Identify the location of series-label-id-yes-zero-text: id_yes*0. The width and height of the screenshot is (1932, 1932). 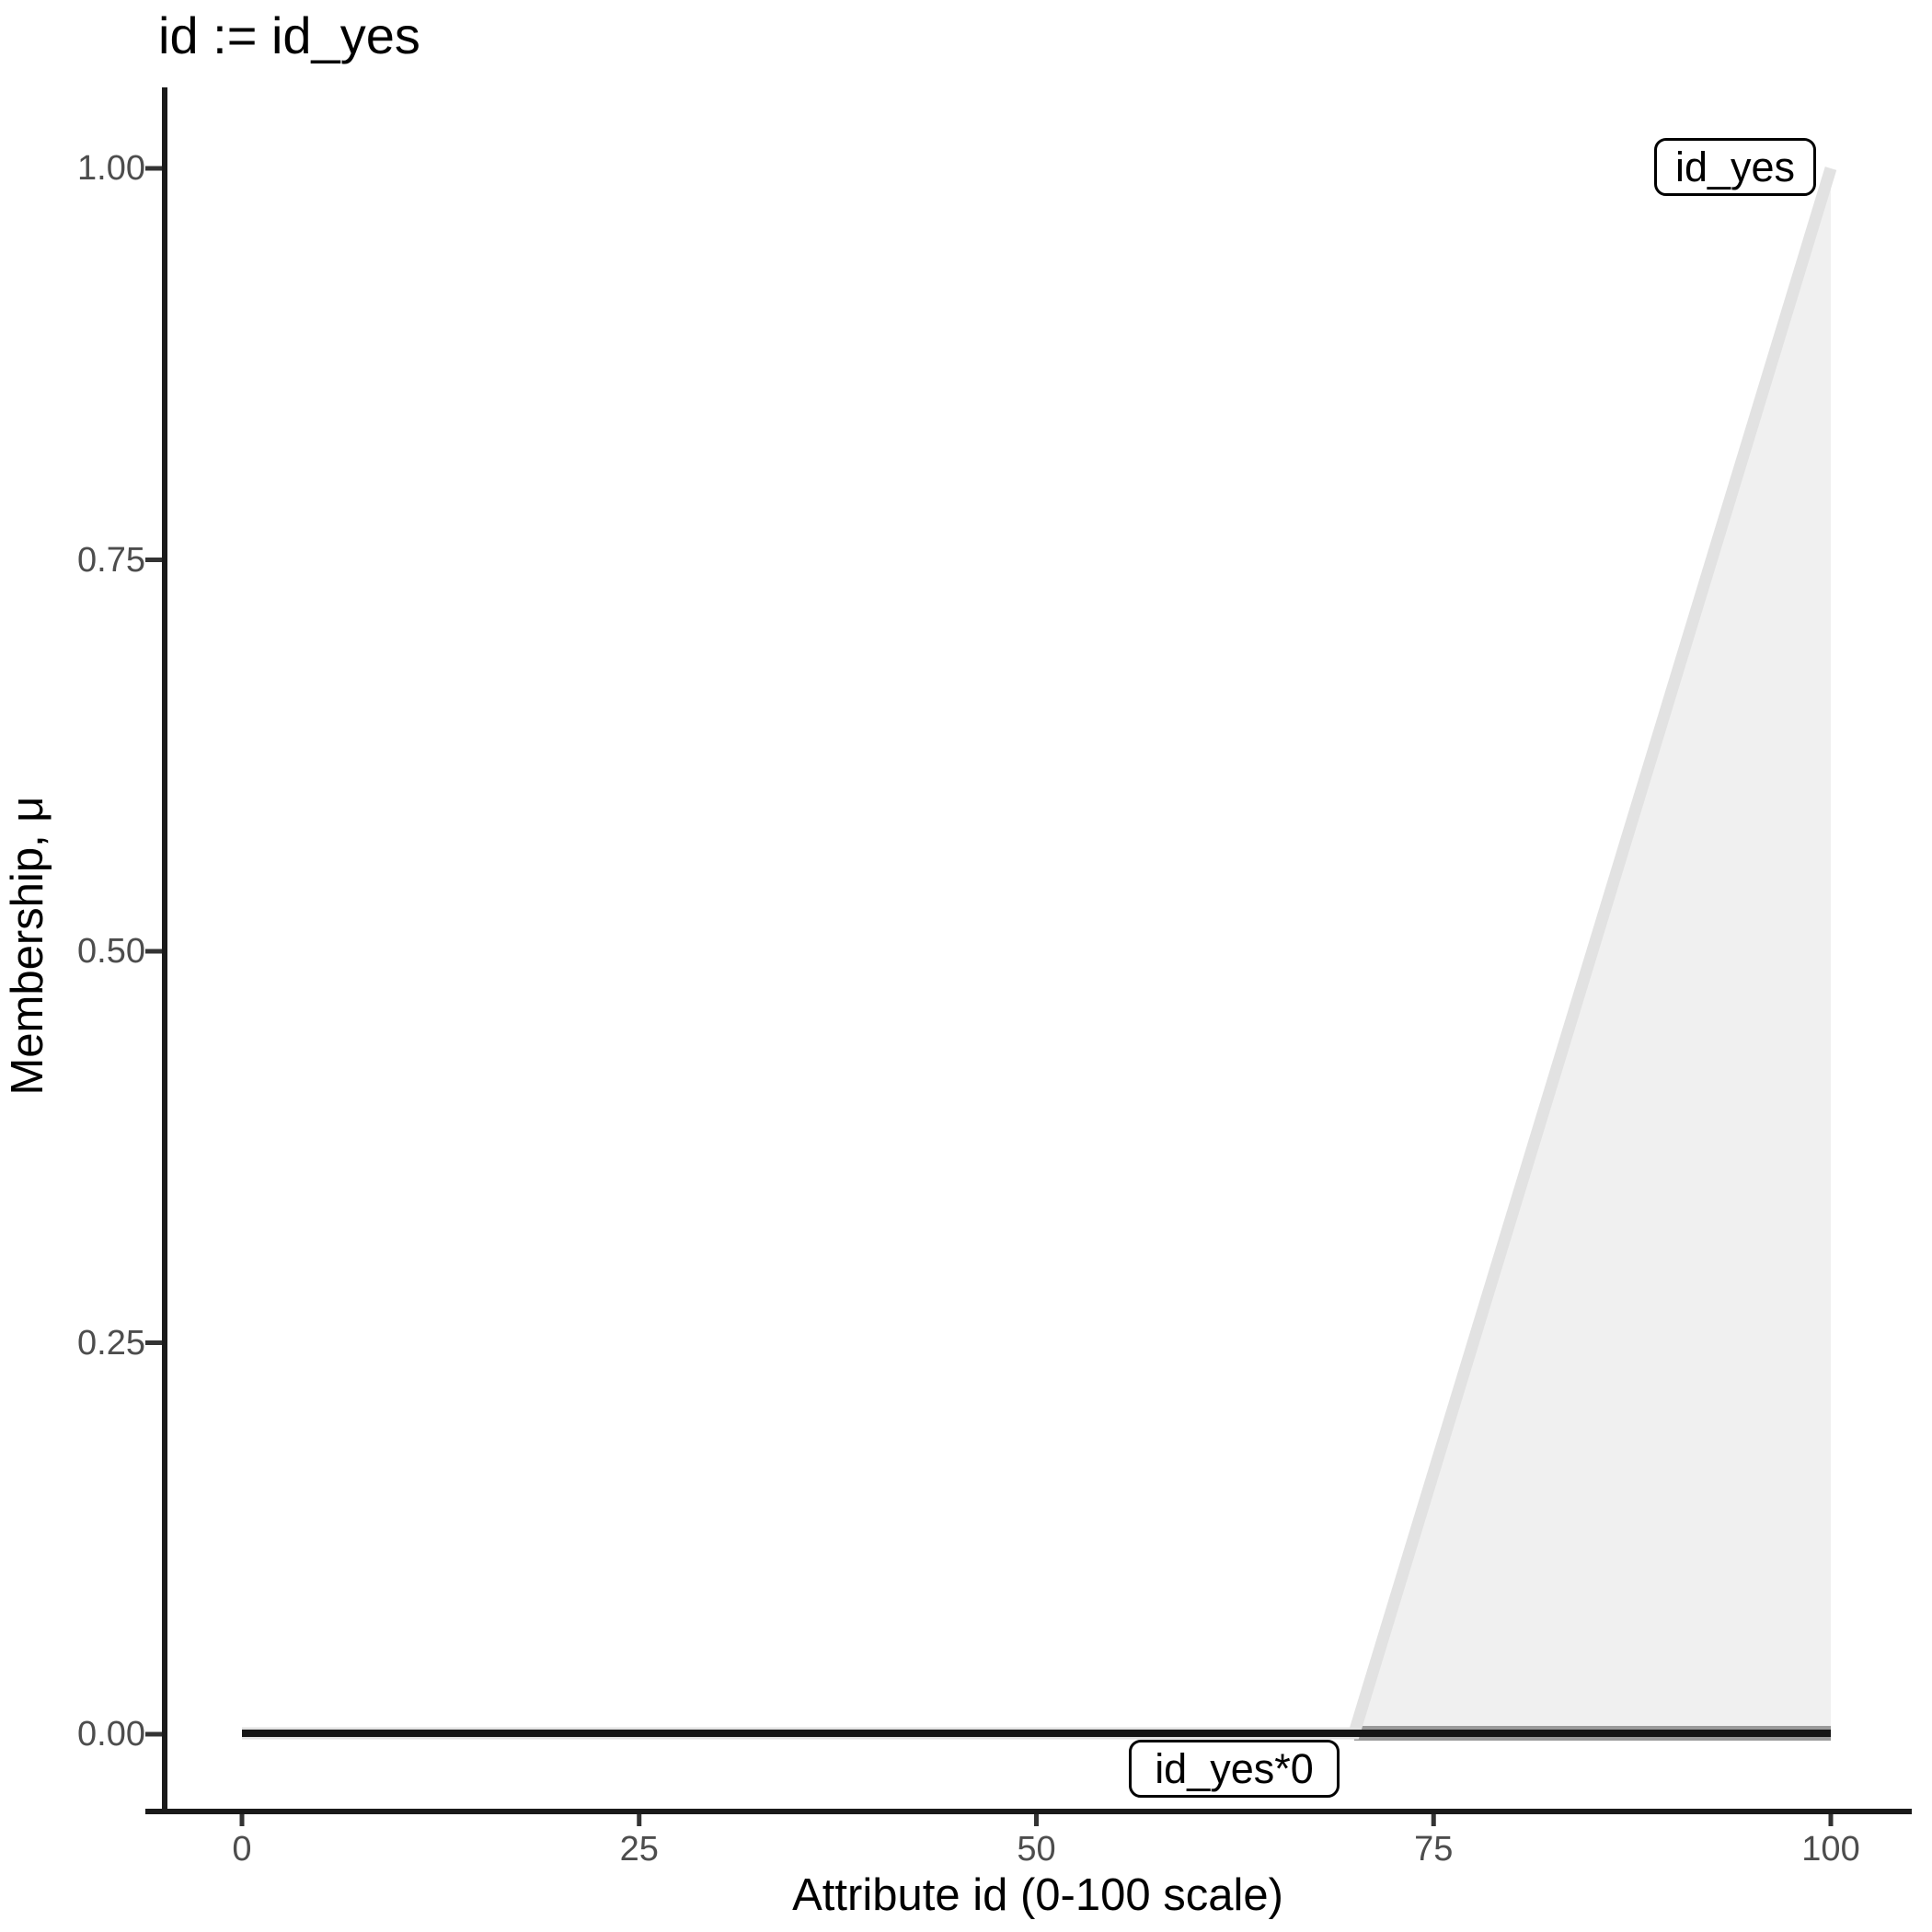
(1234, 1768).